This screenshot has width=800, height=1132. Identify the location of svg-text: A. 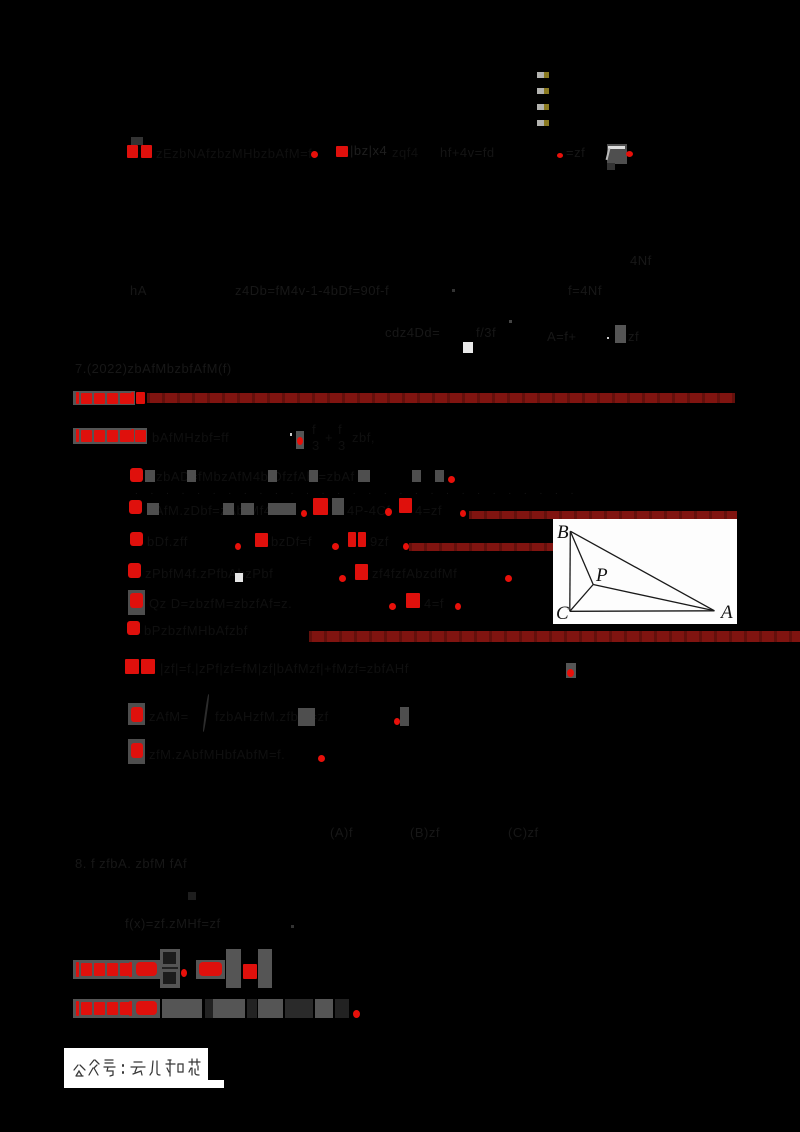
(726, 612).